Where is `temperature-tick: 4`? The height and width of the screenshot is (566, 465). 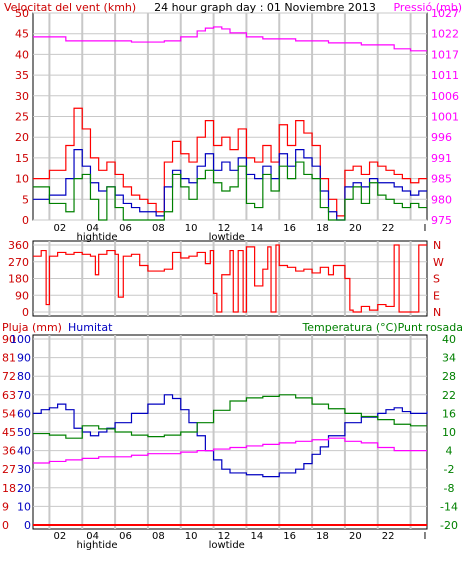 temperature-tick: 4 is located at coordinates (449, 451).